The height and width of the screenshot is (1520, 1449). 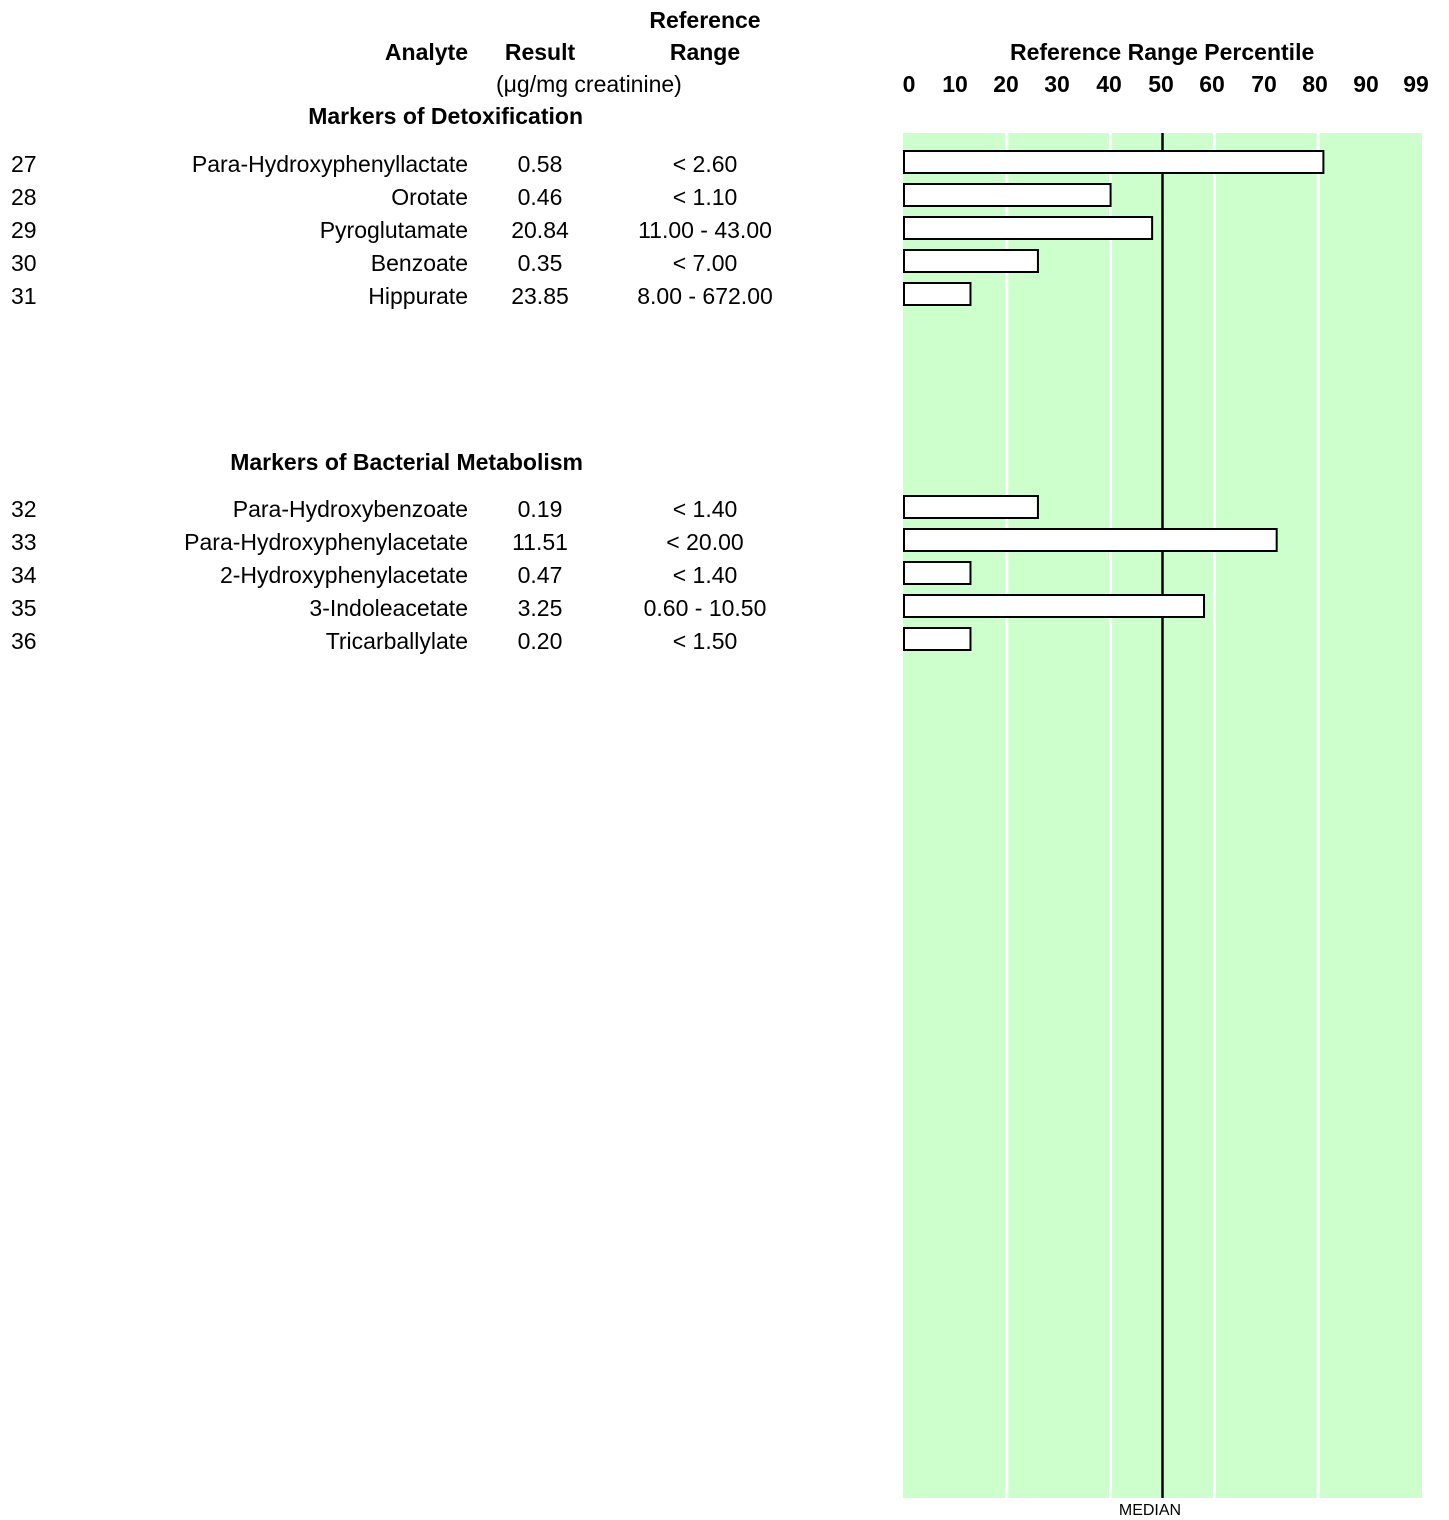 What do you see at coordinates (1315, 84) in the screenshot?
I see `percentile-tick-label: 80` at bounding box center [1315, 84].